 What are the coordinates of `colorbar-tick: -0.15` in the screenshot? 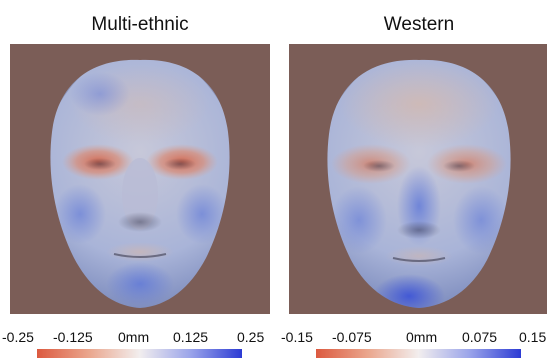 It's located at (297, 337).